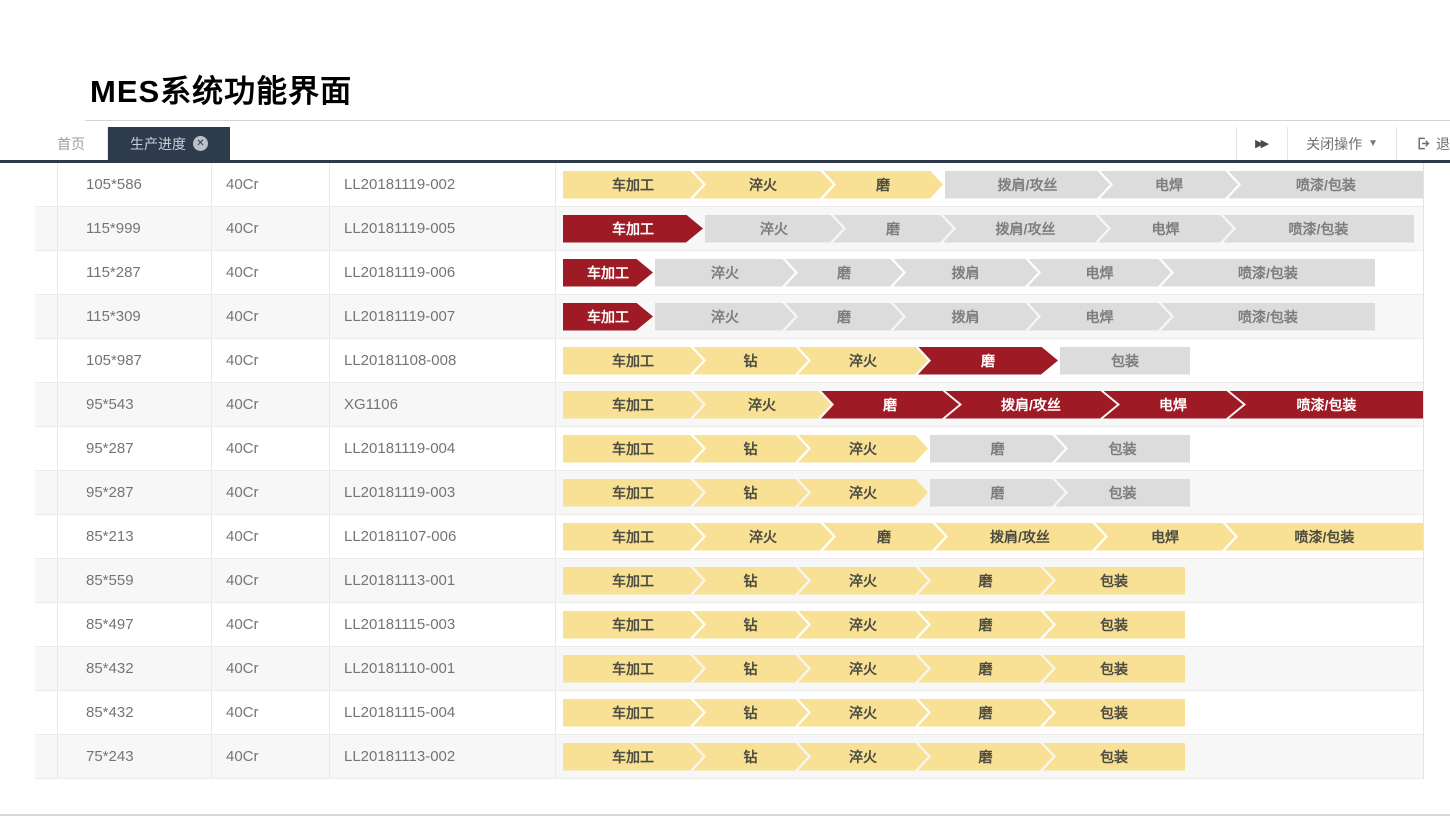 The width and height of the screenshot is (1450, 818). Describe the element at coordinates (1373, 143) in the screenshot. I see `chevron-down-icon: ▼` at that location.